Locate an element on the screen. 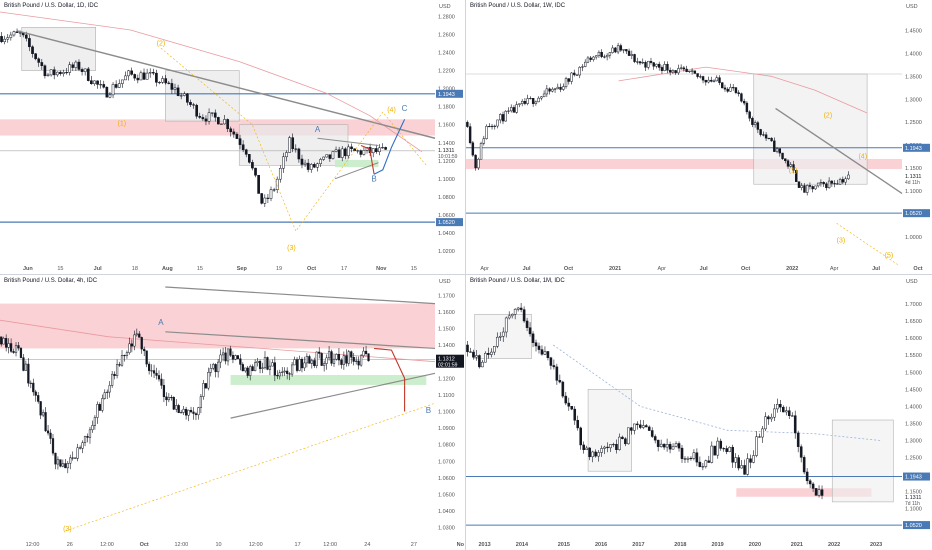 This screenshot has width=932, height=550. price-axis-unit: USD is located at coordinates (445, 7).